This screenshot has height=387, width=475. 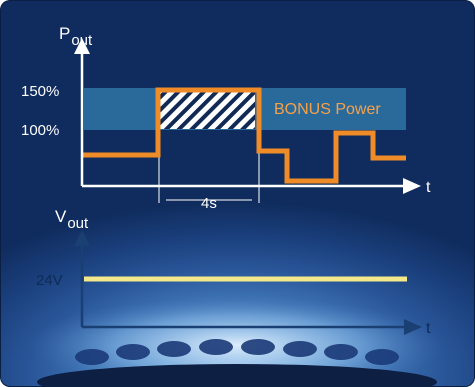 What do you see at coordinates (209, 203) in the screenshot?
I see `duration-label: 4s` at bounding box center [209, 203].